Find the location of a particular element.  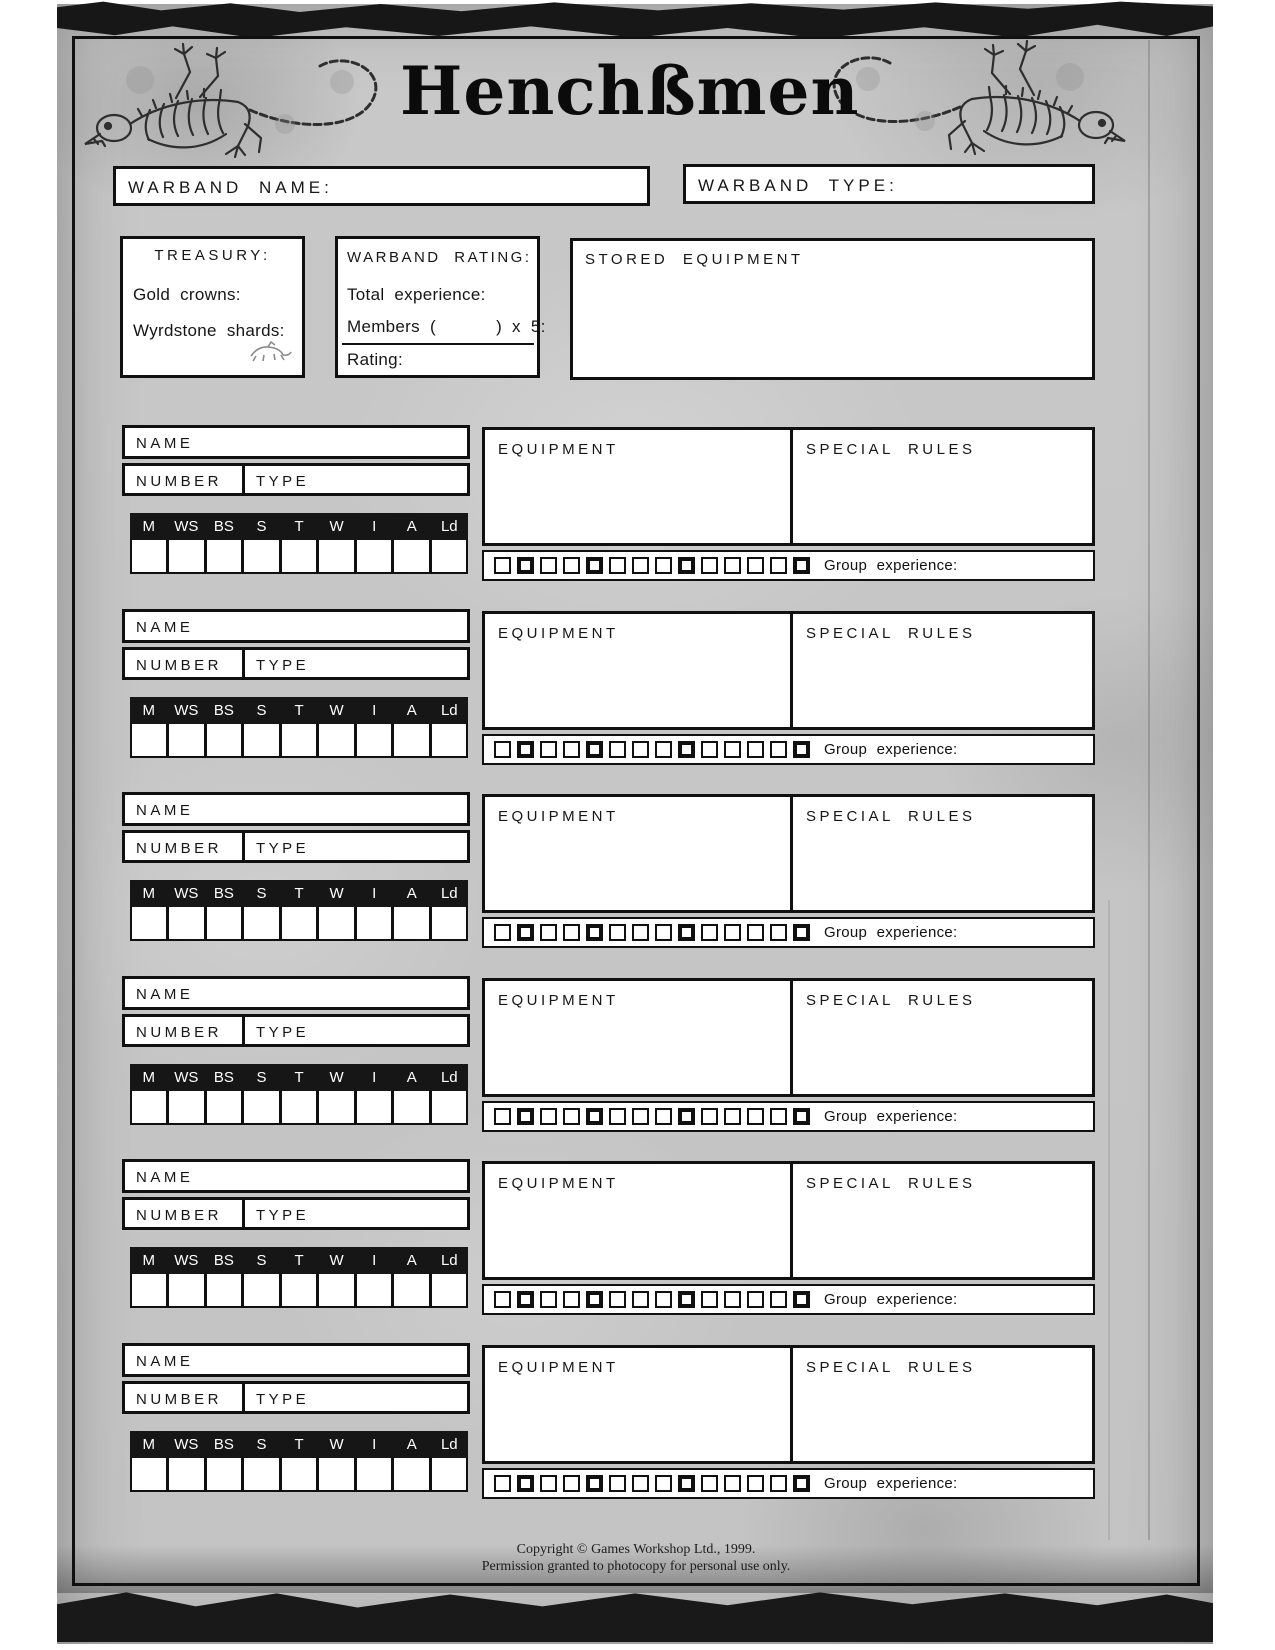

gold-crowns-field: Gold crowns: is located at coordinates (187, 294).